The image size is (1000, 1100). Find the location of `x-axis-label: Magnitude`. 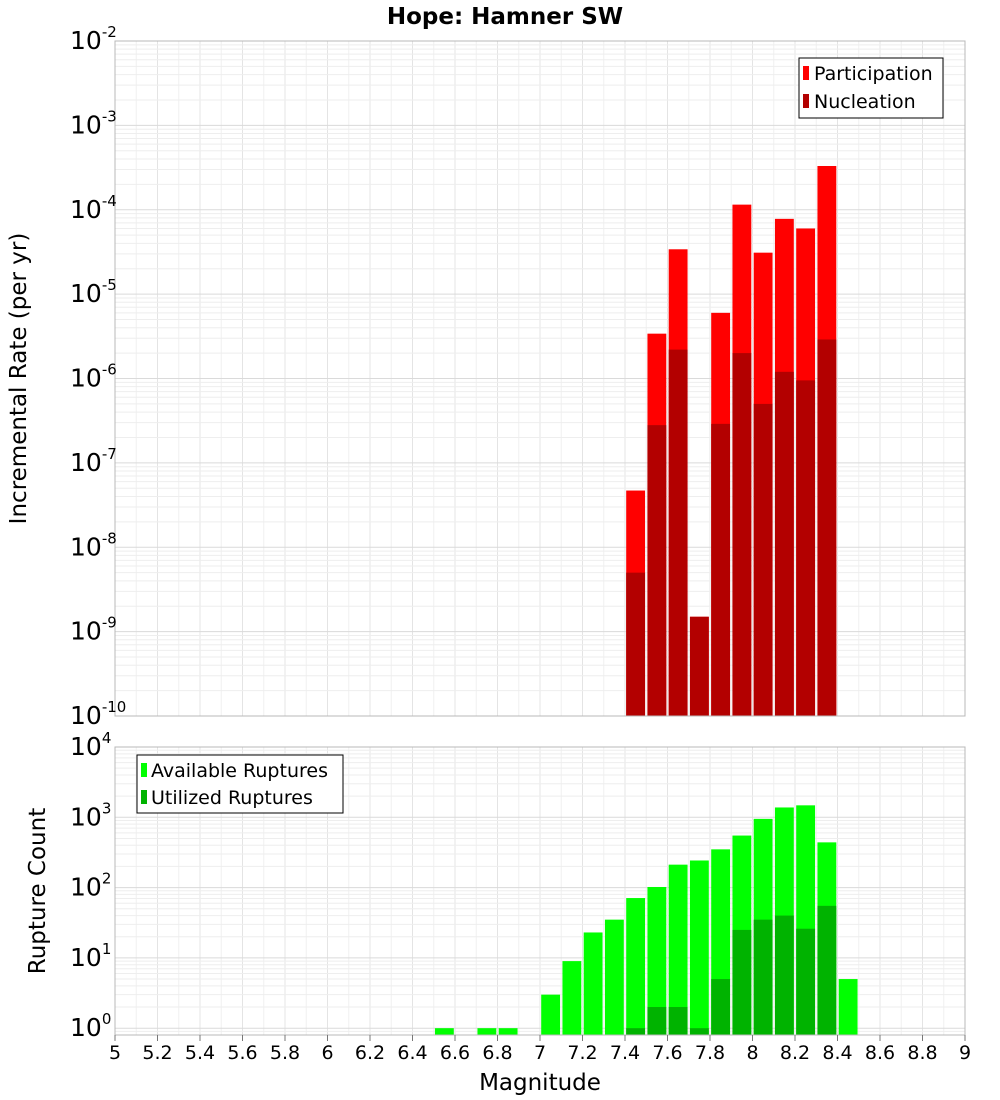

x-axis-label: Magnitude is located at coordinates (540, 1083).